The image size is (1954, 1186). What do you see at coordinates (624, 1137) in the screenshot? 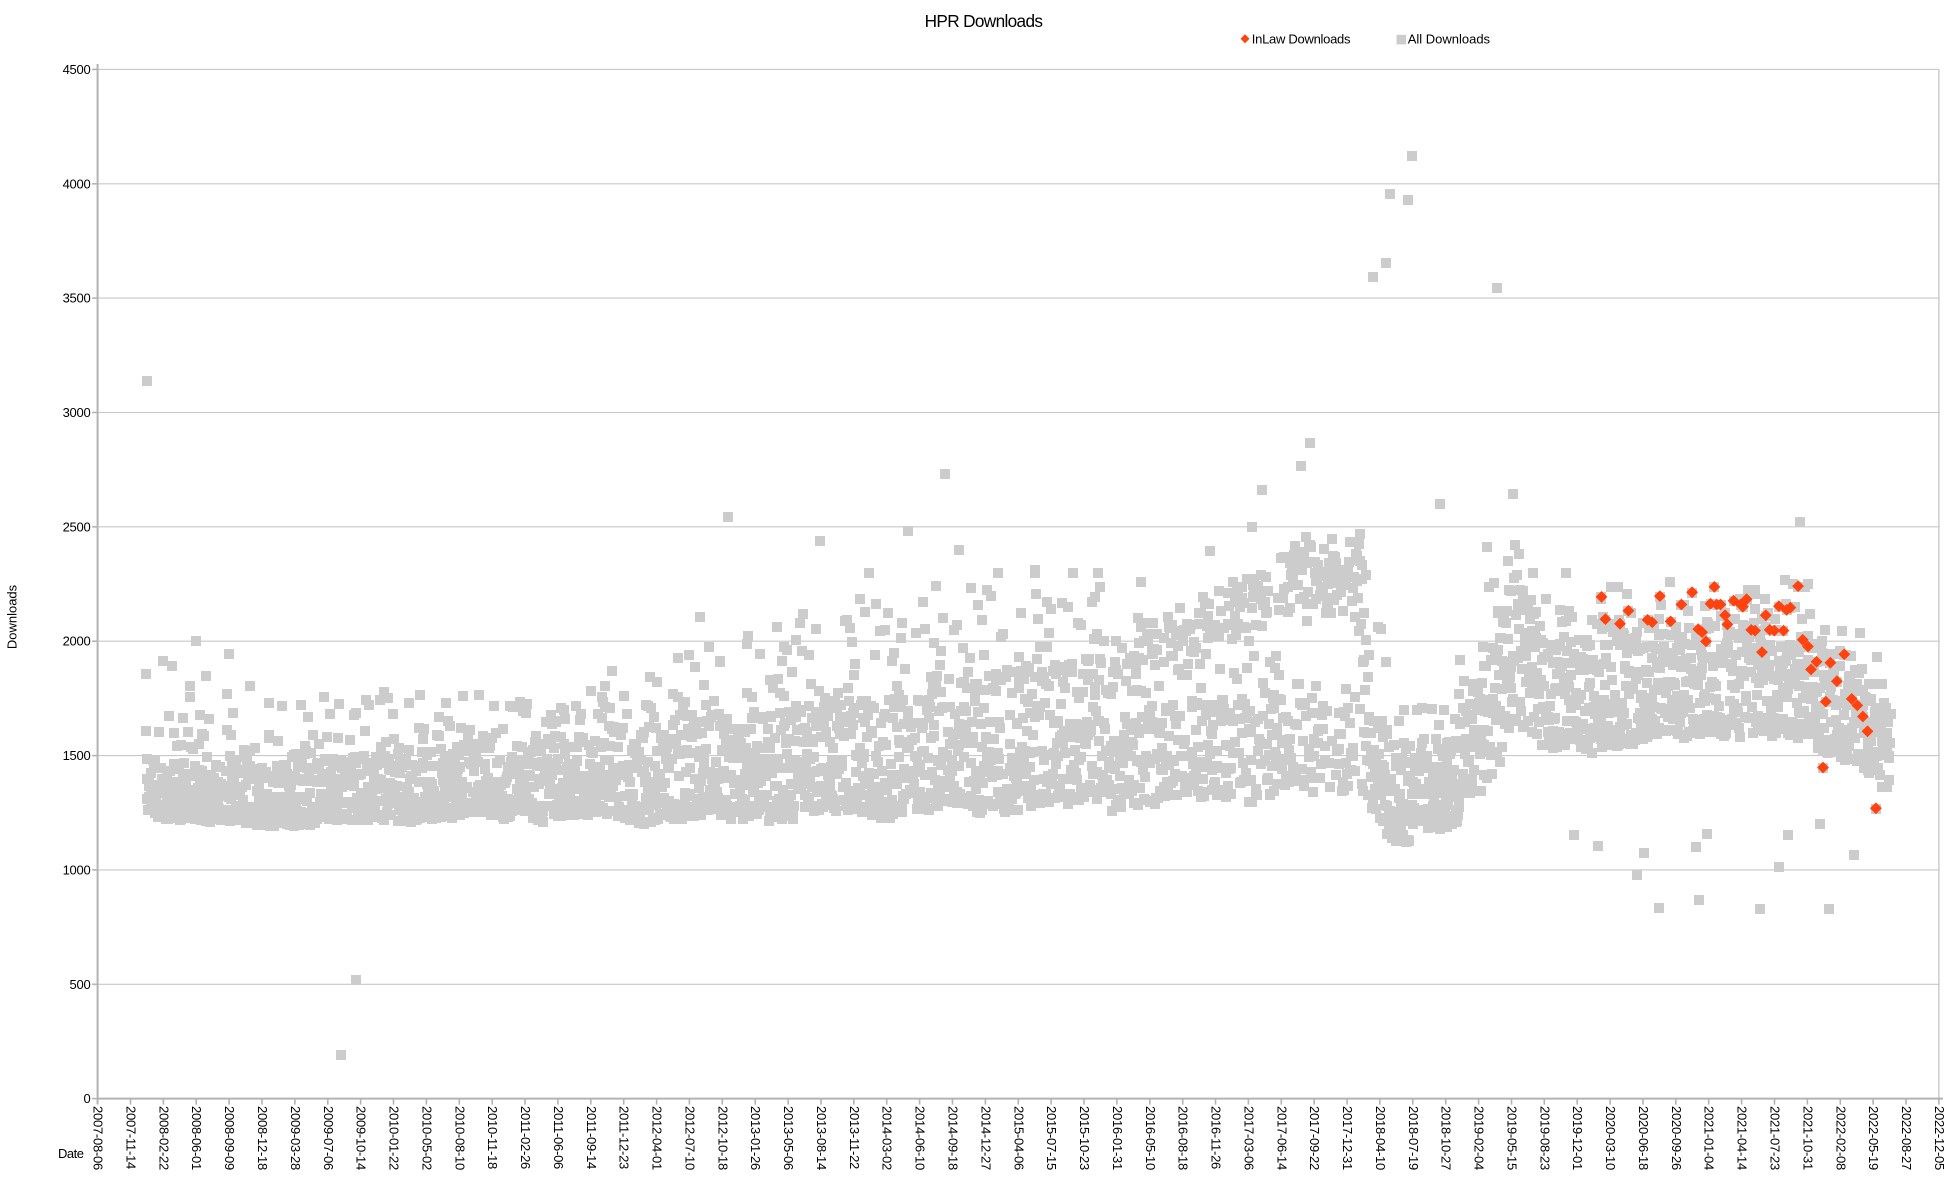
I see `svg-text: 2011-12-23` at bounding box center [624, 1137].